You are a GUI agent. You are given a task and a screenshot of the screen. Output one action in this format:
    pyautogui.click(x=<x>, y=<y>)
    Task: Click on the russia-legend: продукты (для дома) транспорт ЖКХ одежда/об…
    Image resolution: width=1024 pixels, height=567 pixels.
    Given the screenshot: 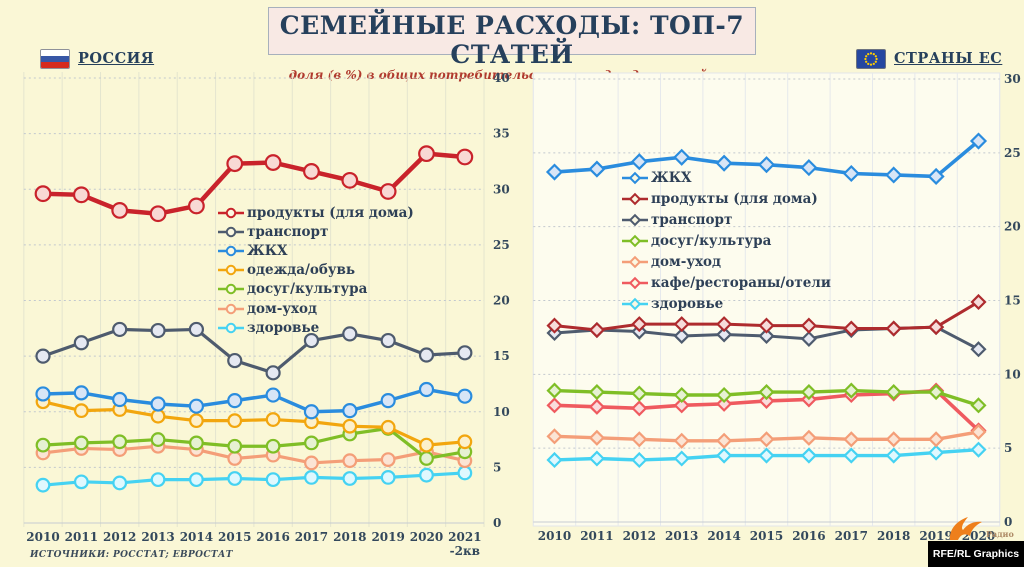 What is the action you would take?
    pyautogui.click(x=316, y=270)
    